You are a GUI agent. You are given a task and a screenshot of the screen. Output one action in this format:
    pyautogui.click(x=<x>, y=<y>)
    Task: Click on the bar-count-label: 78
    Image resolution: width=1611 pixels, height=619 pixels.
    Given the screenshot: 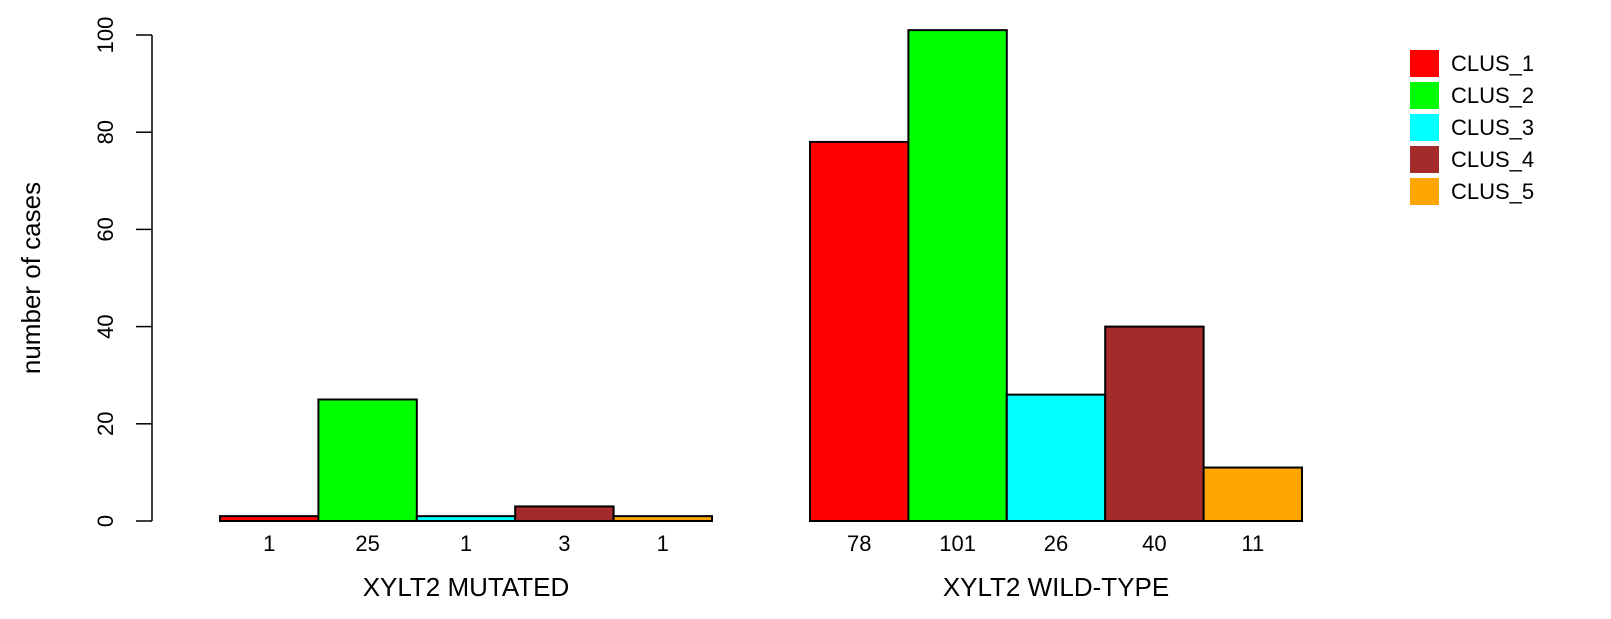 What is the action you would take?
    pyautogui.click(x=859, y=543)
    